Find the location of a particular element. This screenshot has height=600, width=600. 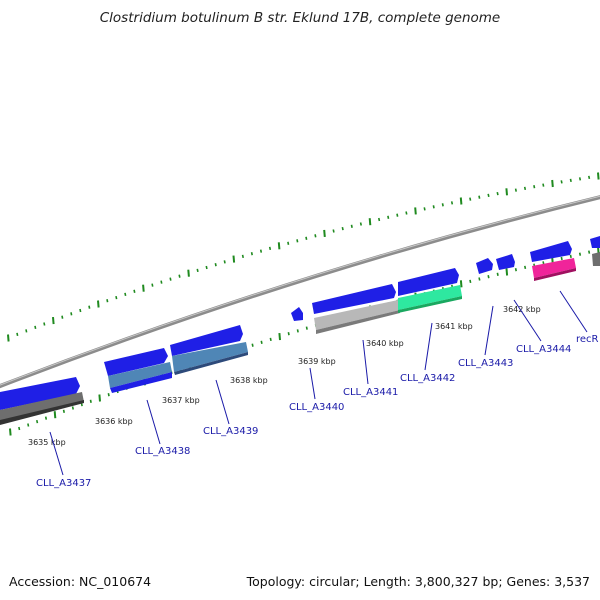

kbp-label: 3641 kbp is located at coordinates (454, 326).